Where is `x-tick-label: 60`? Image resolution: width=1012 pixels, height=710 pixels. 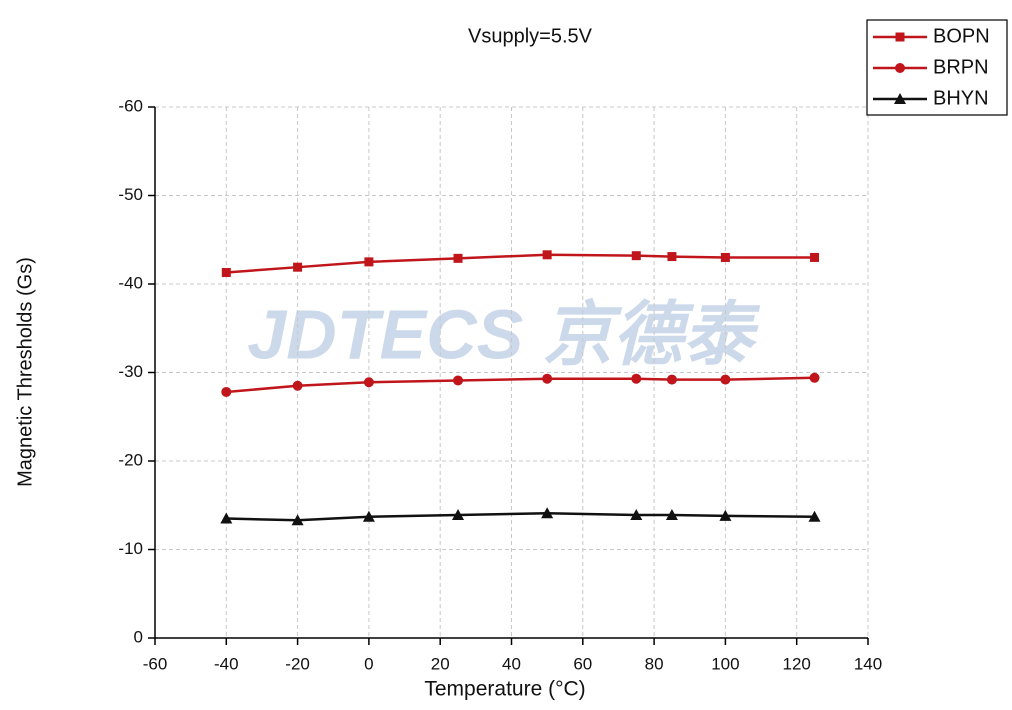 x-tick-label: 60 is located at coordinates (582, 663).